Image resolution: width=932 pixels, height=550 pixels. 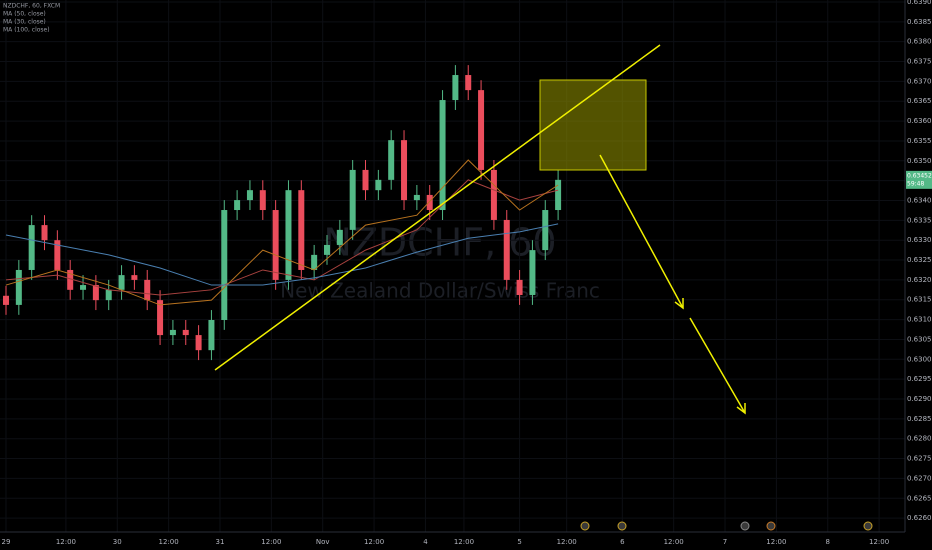 I want to click on last-price-label: 0.63452, so click(x=919, y=175).